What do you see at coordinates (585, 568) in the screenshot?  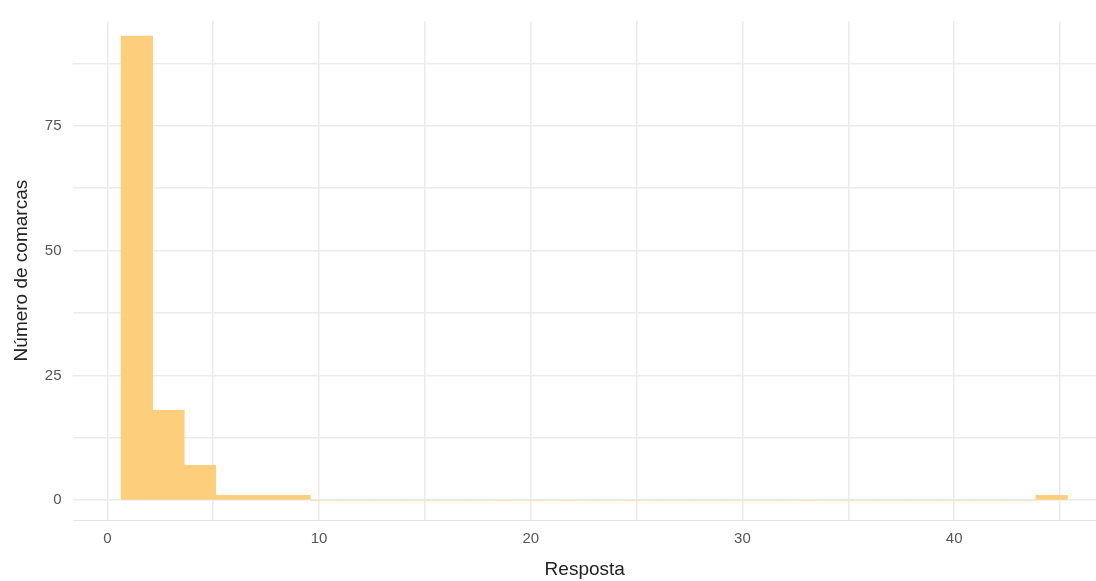 I see `x-axis-title: Resposta` at bounding box center [585, 568].